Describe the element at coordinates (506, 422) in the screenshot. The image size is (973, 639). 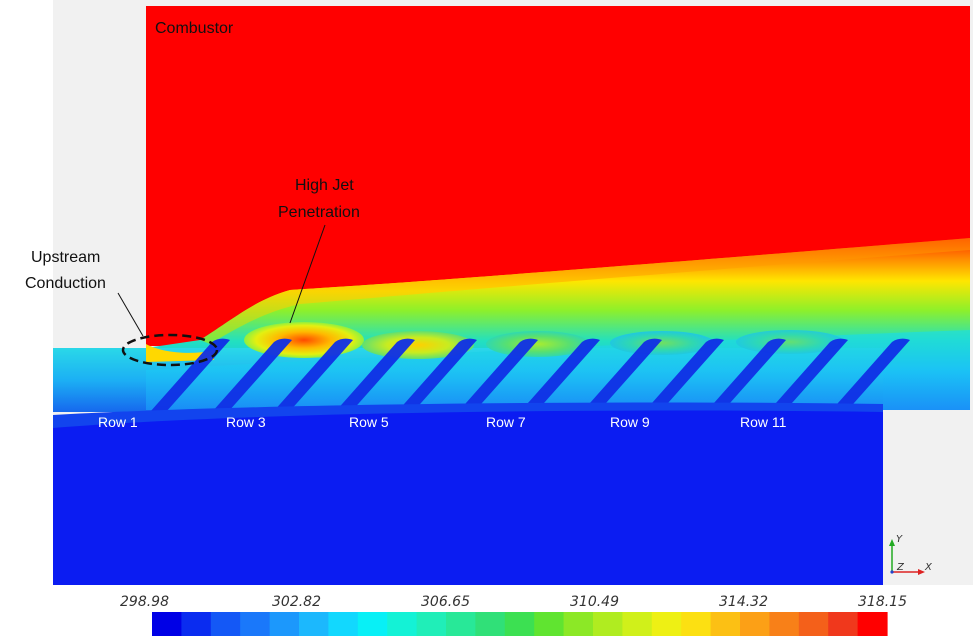
I see `row-label: Row 7` at that location.